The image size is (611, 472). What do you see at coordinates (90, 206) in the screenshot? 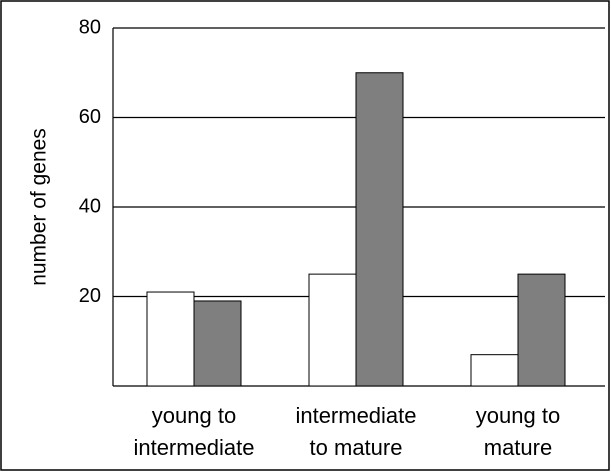
I see `y-tick-label: 40` at bounding box center [90, 206].